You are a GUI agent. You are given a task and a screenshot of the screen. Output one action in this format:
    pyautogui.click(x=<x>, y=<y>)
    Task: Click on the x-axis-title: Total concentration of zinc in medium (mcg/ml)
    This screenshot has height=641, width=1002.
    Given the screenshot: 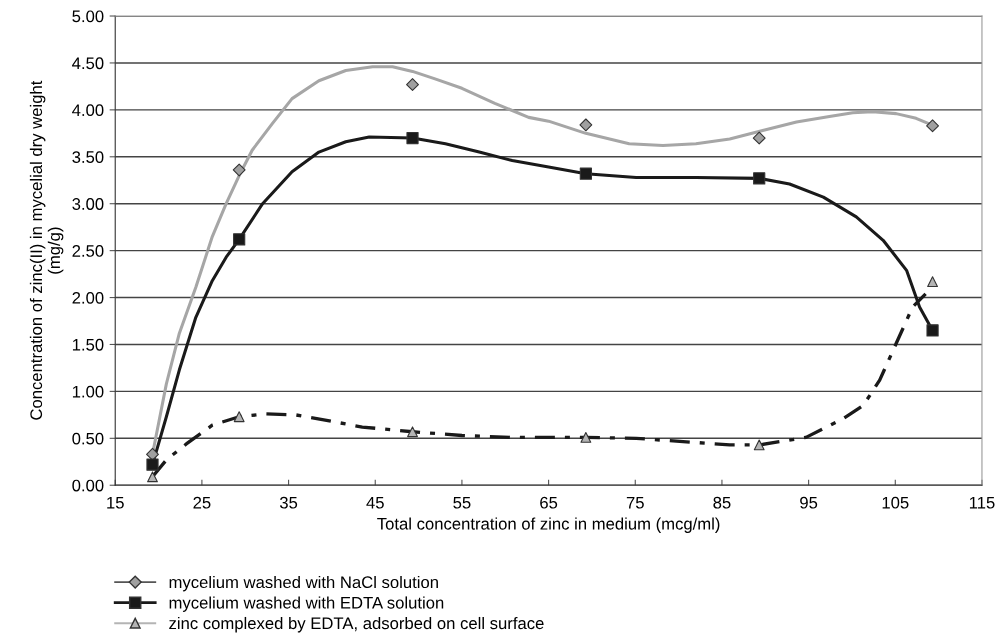 What is the action you would take?
    pyautogui.click(x=548, y=525)
    